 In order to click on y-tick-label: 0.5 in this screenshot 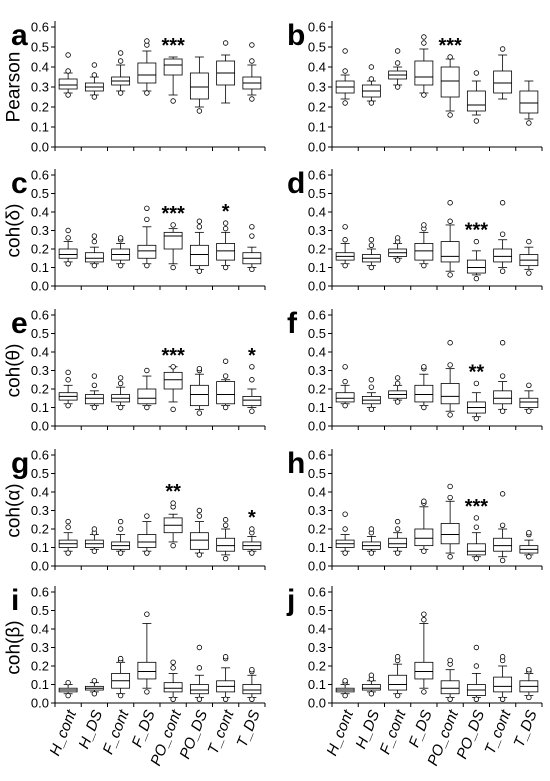, I will do `click(40, 473)`.